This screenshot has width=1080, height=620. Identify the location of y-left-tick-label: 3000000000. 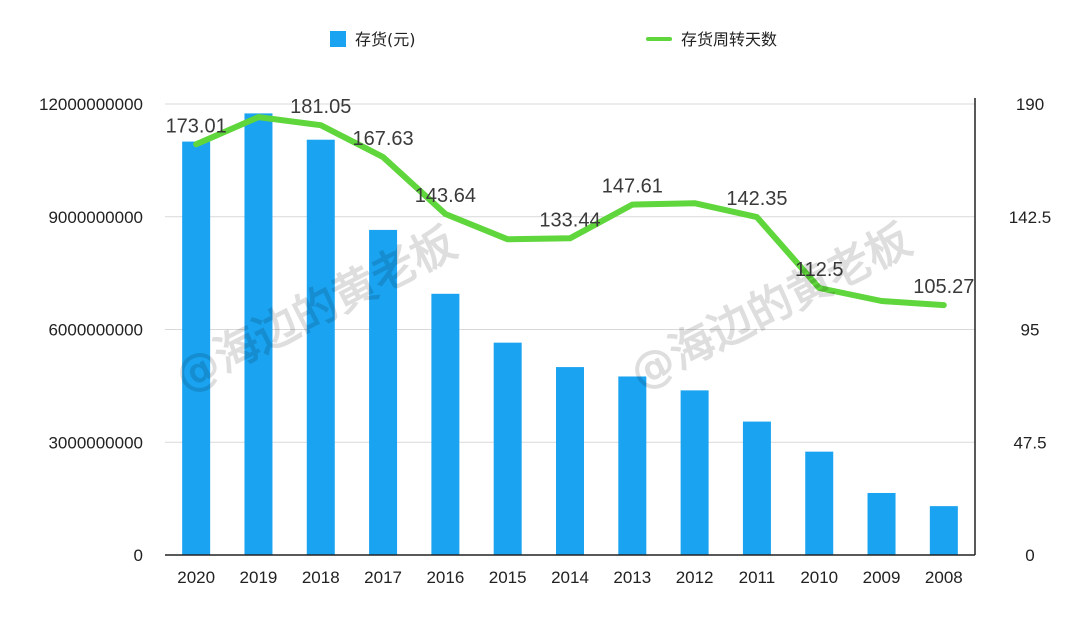
(95, 442).